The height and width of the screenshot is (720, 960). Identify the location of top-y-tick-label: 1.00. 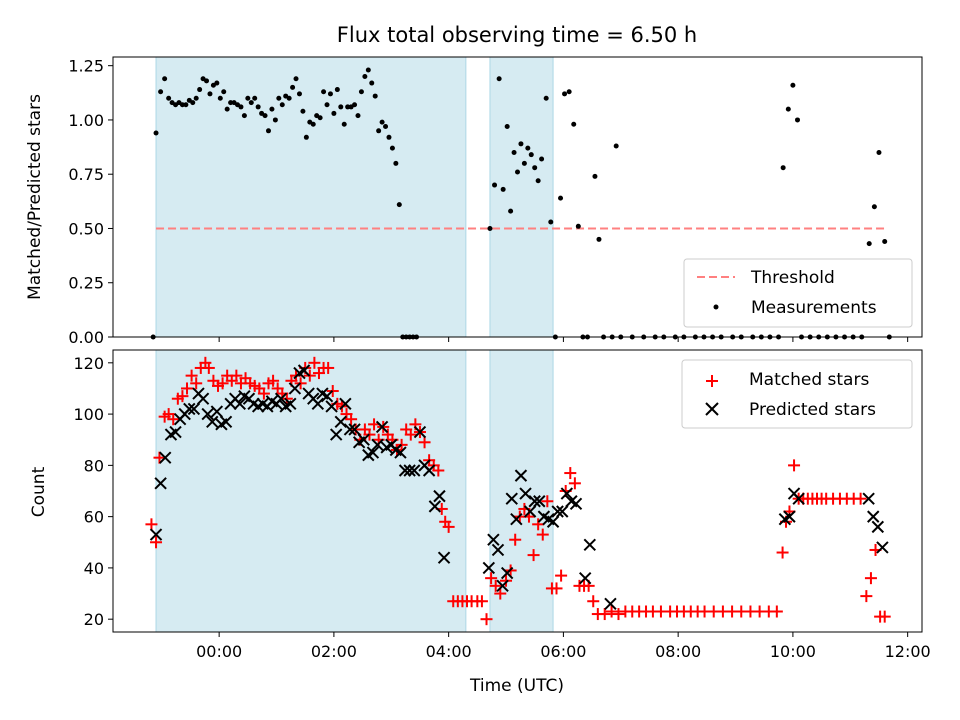
(86, 120).